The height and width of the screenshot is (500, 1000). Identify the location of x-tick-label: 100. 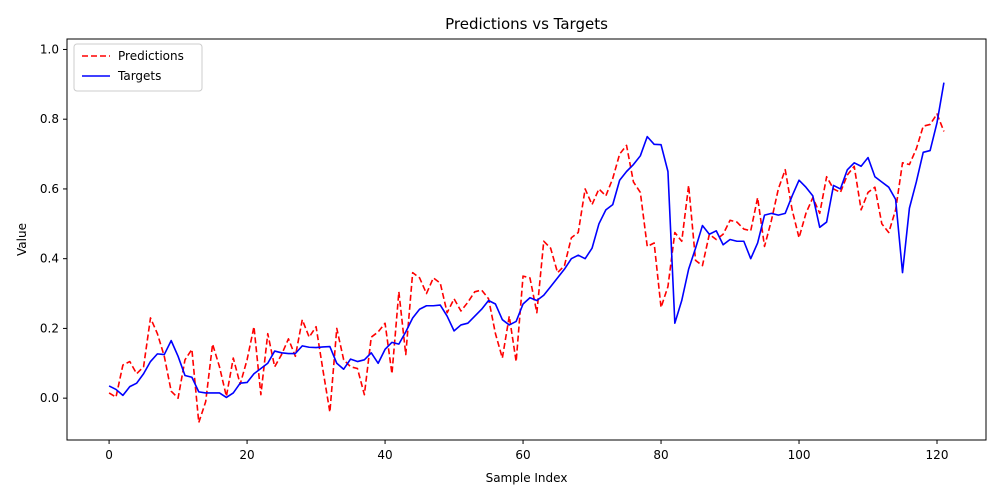
(799, 455).